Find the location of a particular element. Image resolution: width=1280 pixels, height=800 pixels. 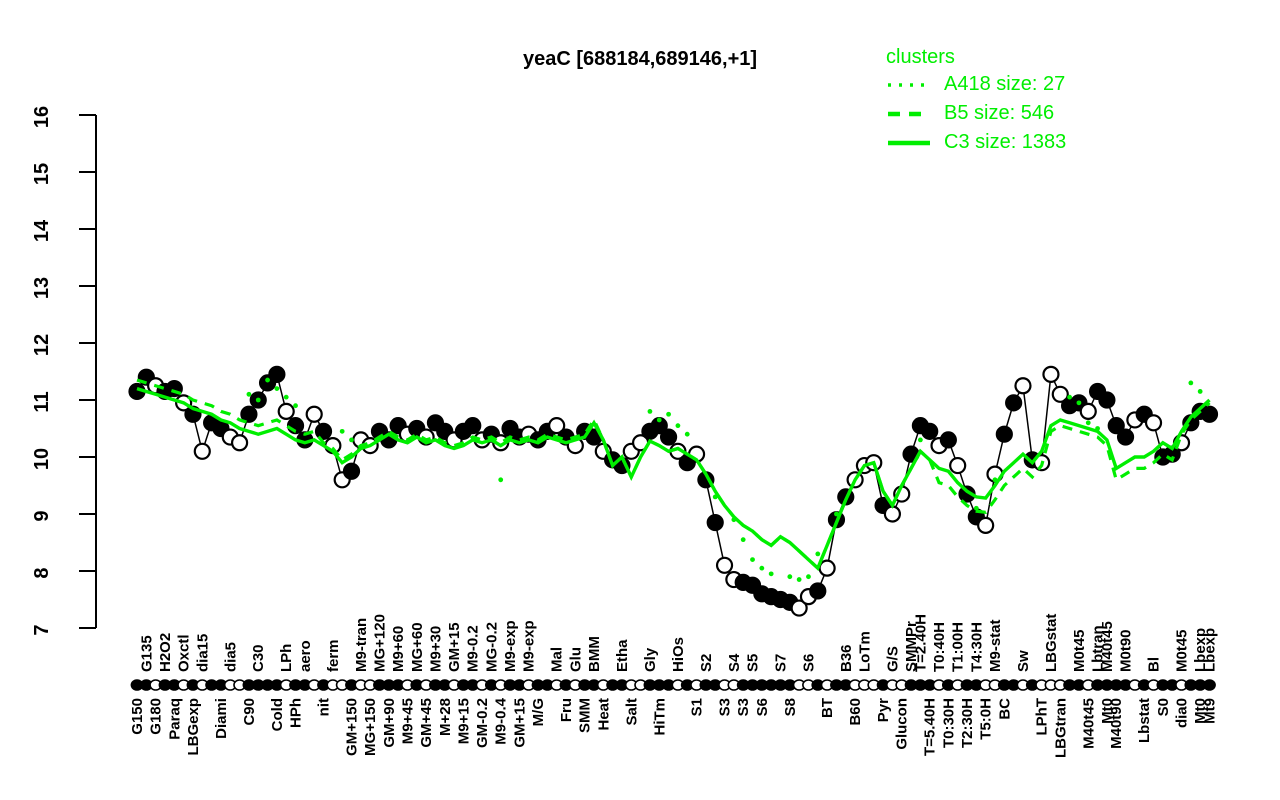

y-tick-label: 15 is located at coordinates (42, 174).